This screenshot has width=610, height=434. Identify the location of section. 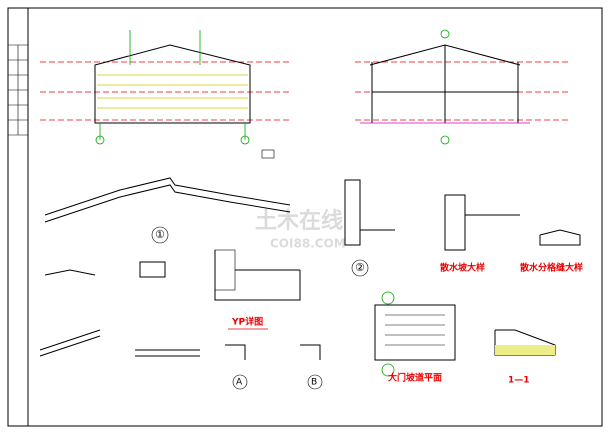
(462, 87).